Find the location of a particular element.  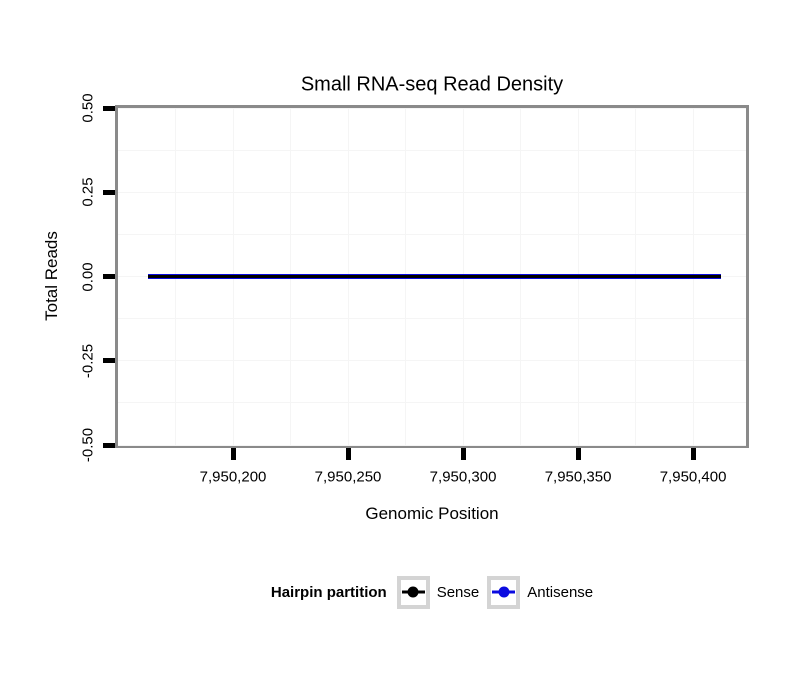

x-tick-label: 7,950,350 is located at coordinates (578, 477).